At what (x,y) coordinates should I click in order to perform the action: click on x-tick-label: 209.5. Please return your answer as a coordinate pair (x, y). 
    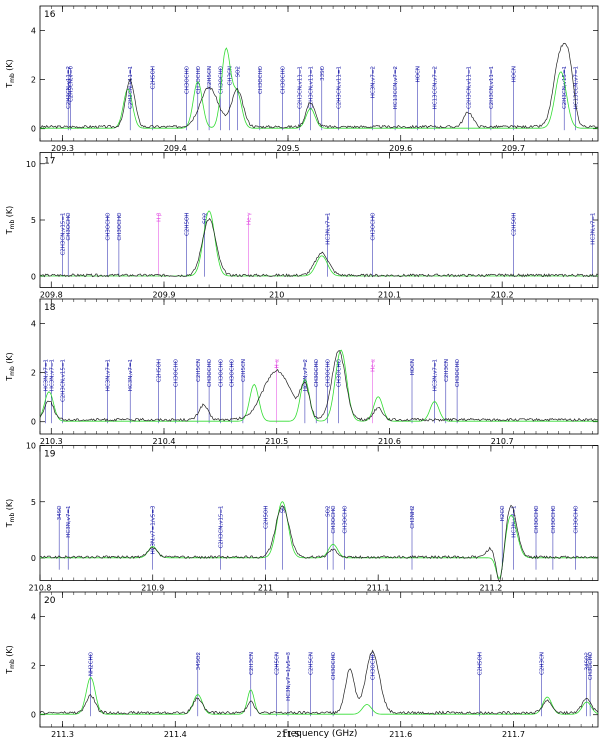
    Looking at the image, I should click on (288, 148).